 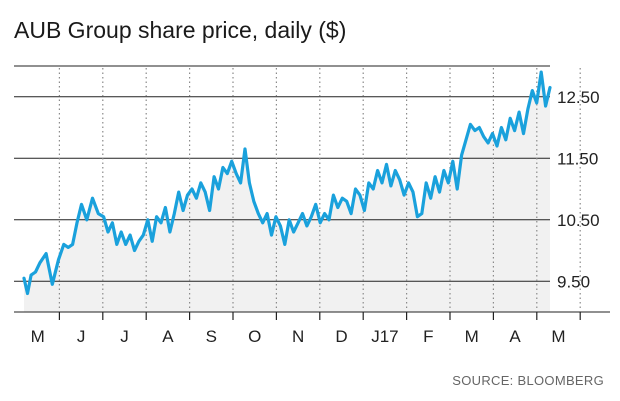 I want to click on y-tick-label: 11.50, so click(x=577, y=158).